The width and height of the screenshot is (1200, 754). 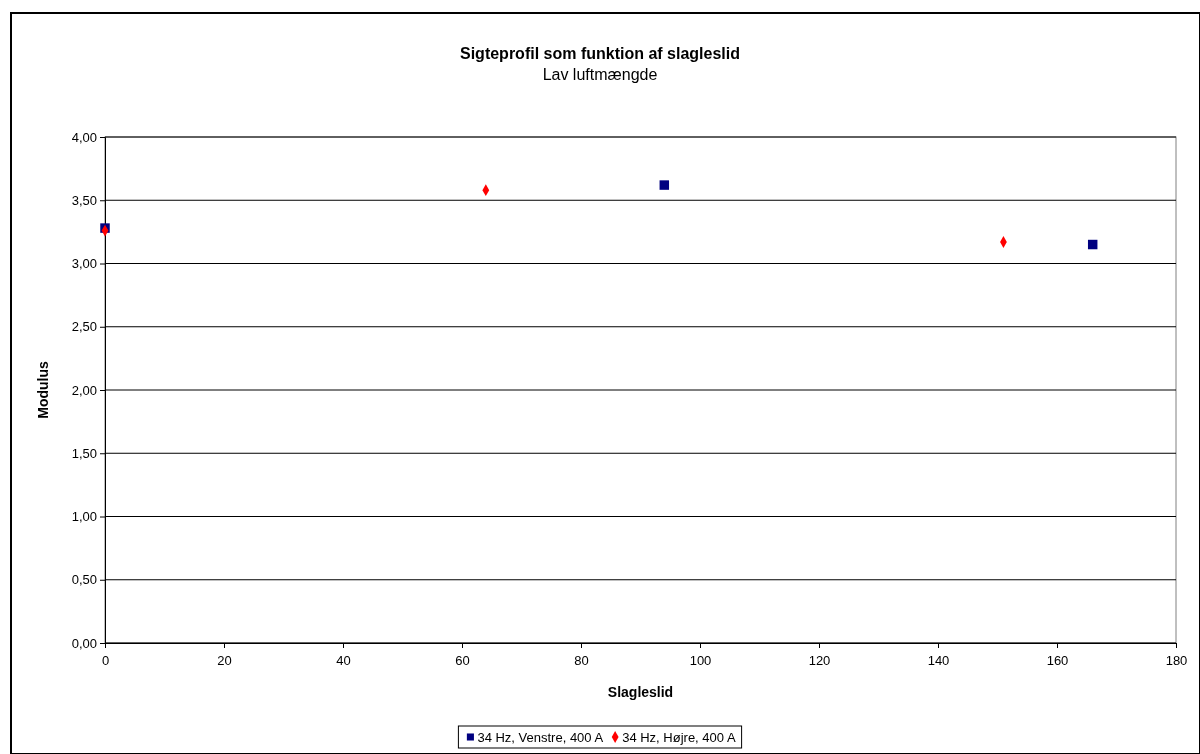 What do you see at coordinates (1057, 661) in the screenshot?
I see `x-tick-label: 160` at bounding box center [1057, 661].